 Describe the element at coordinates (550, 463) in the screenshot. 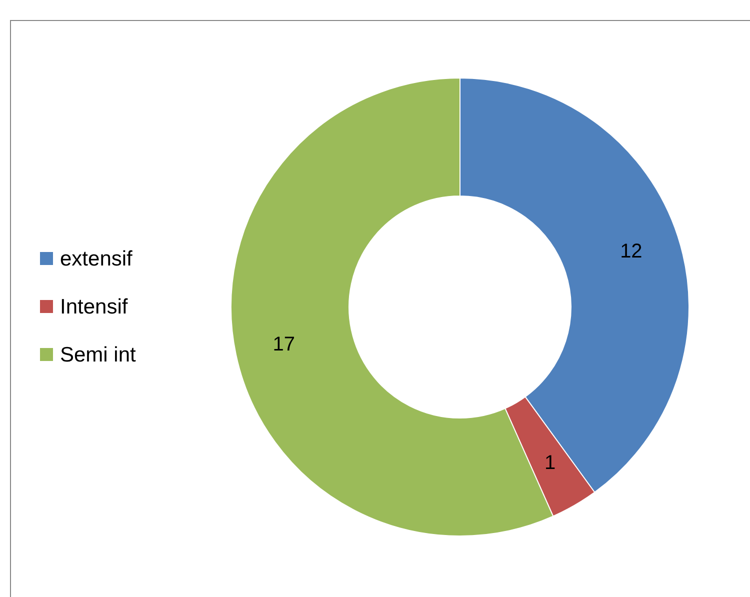

I see `data-label: 1` at that location.